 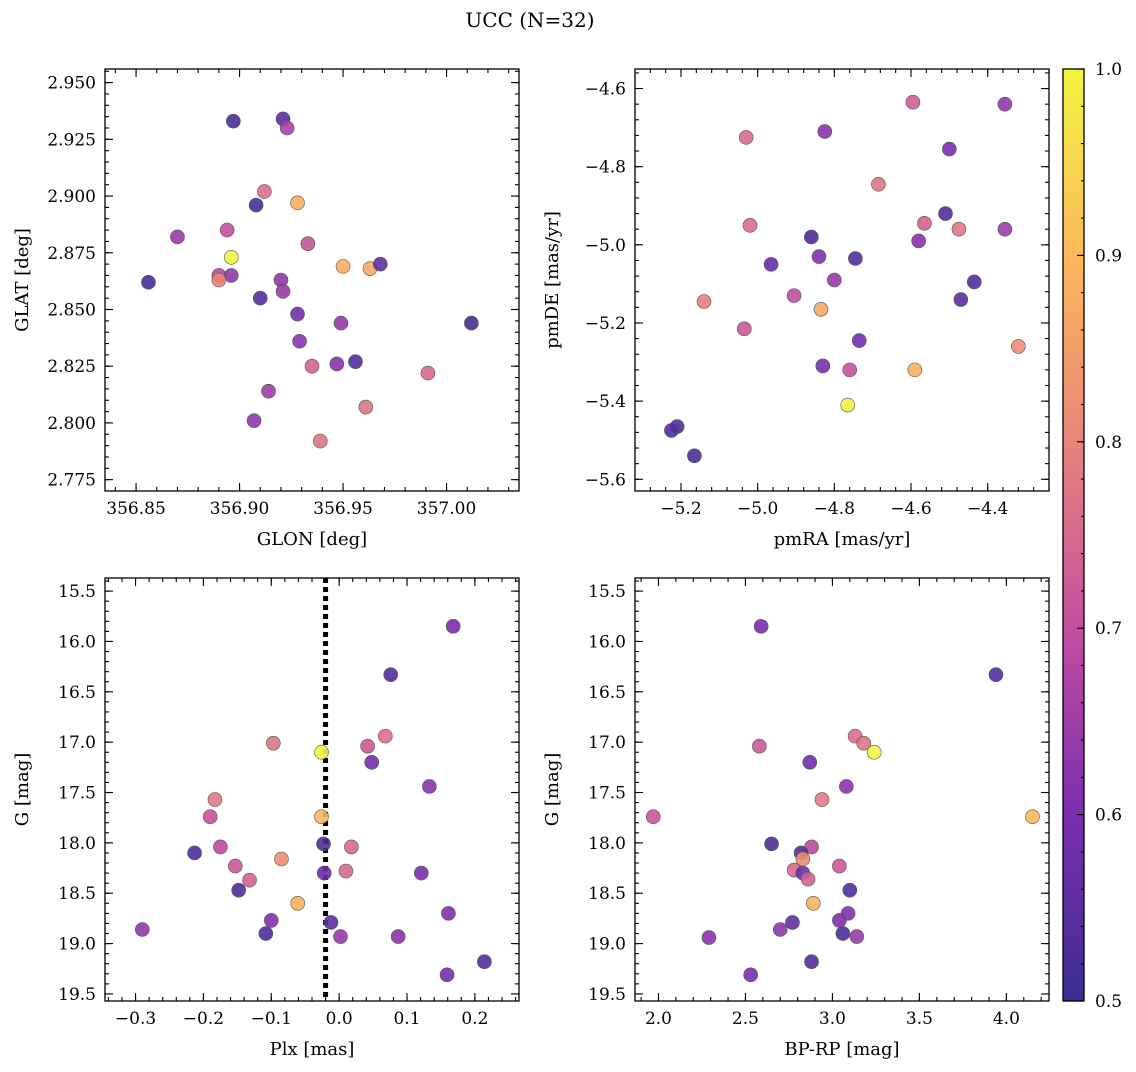 What do you see at coordinates (680, 509) in the screenshot?
I see `x-tick-label: −5.2` at bounding box center [680, 509].